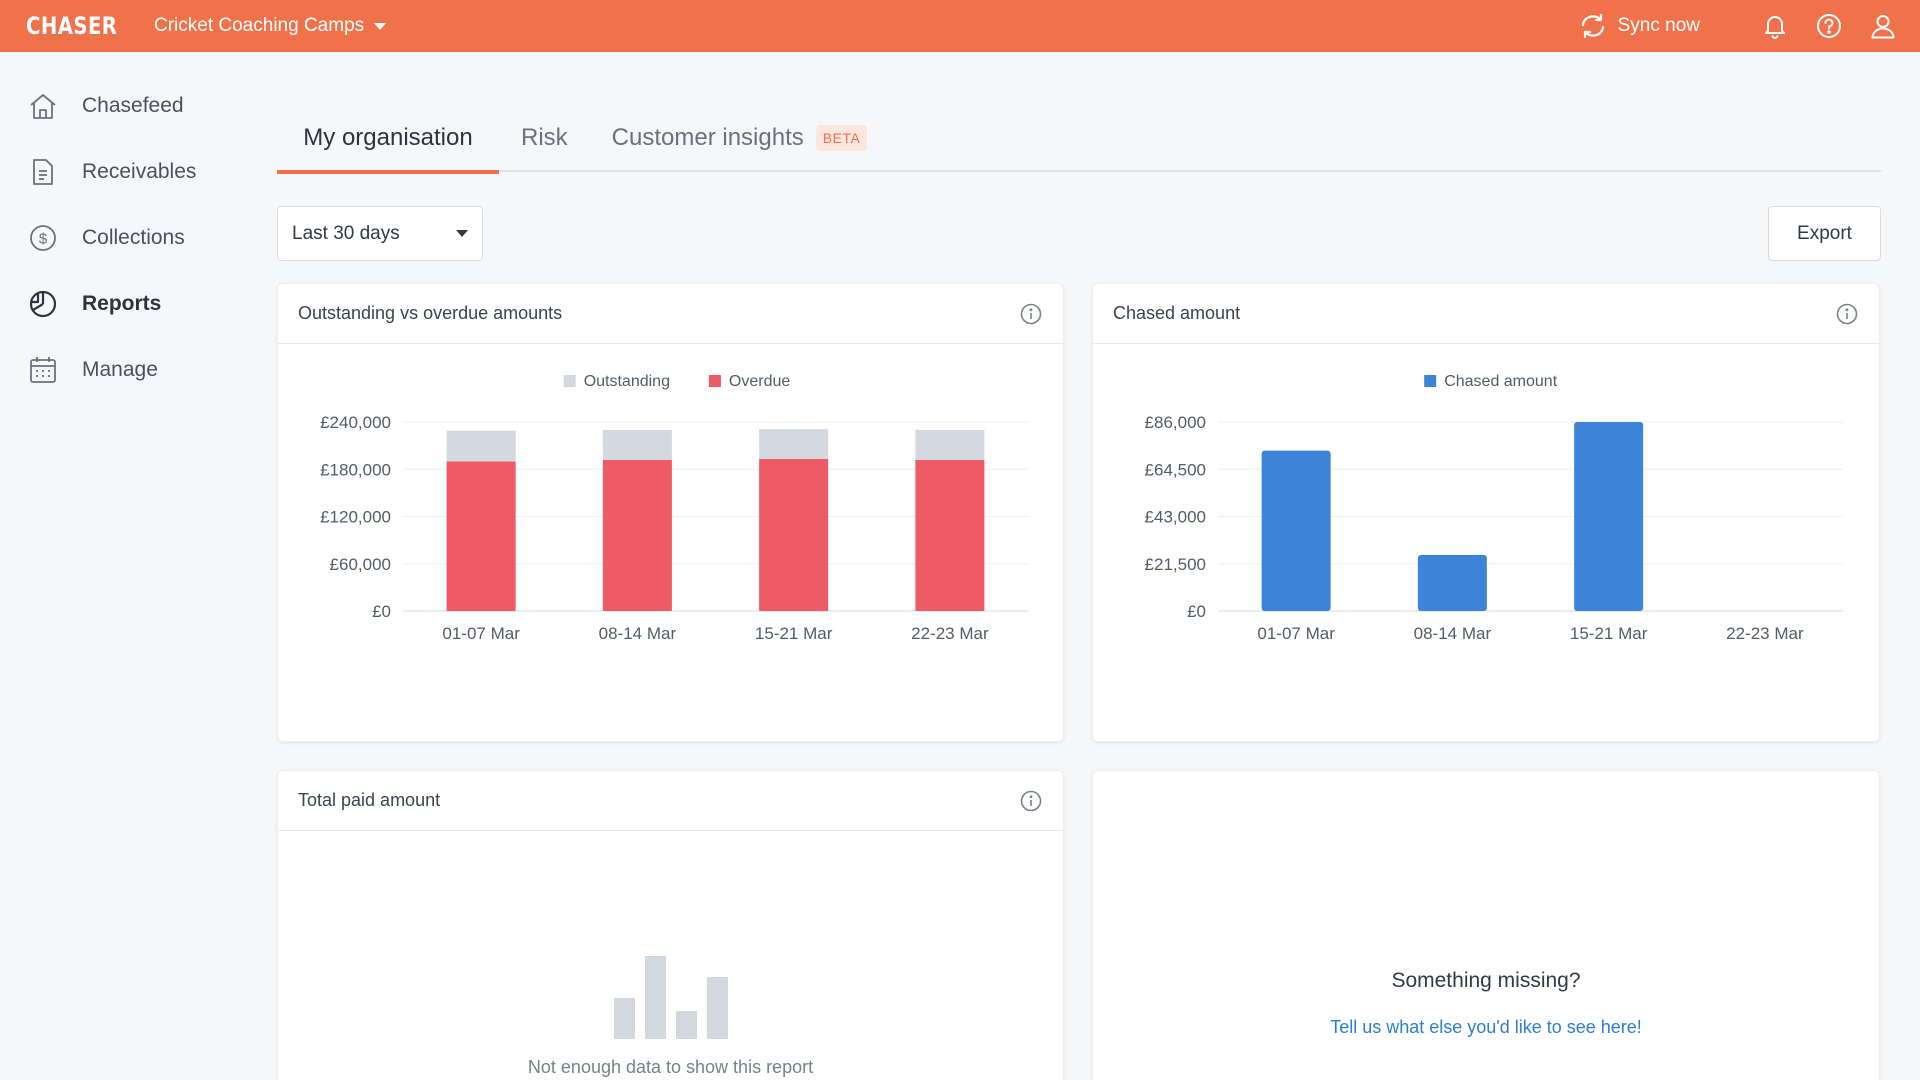  What do you see at coordinates (133, 237) in the screenshot?
I see `sidebar-item-label: Collections` at bounding box center [133, 237].